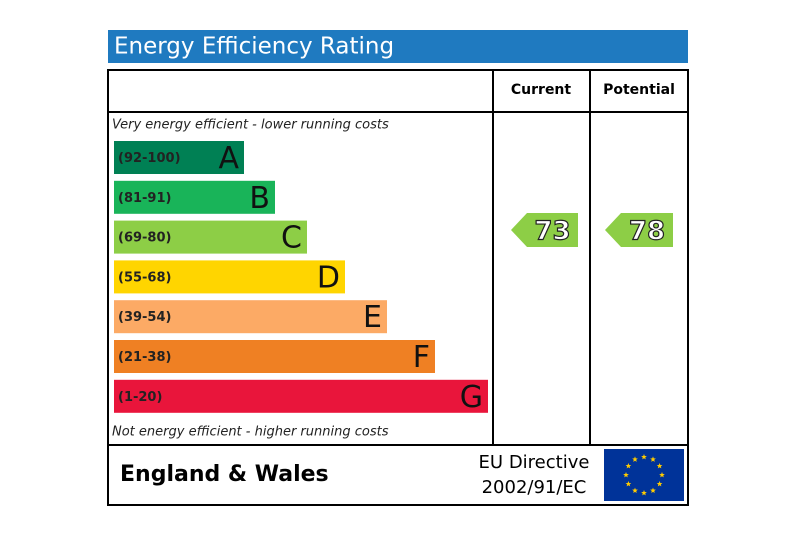 The image size is (800, 533). Describe the element at coordinates (228, 158) in the screenshot. I see `band-letter: A` at that location.